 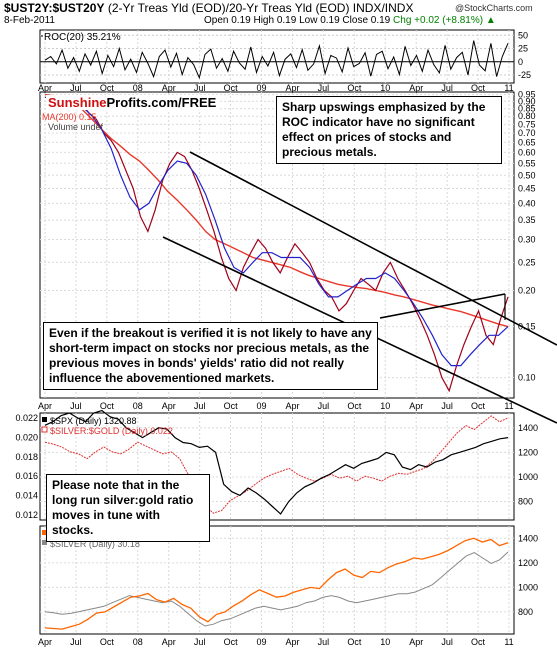 What do you see at coordinates (527, 378) in the screenshot?
I see `main-ytick-label: 0.10` at bounding box center [527, 378].